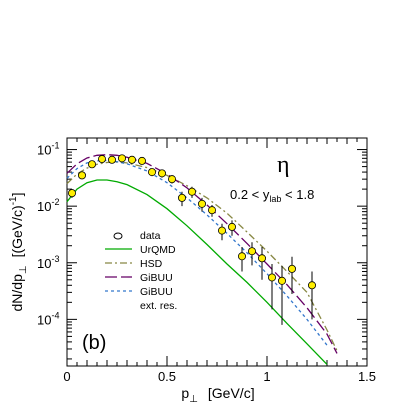 The width and height of the screenshot is (407, 407). Describe the element at coordinates (18, 252) in the screenshot. I see `y-axis-title: dN/dp⊥[(GeV/c)-1]` at that location.